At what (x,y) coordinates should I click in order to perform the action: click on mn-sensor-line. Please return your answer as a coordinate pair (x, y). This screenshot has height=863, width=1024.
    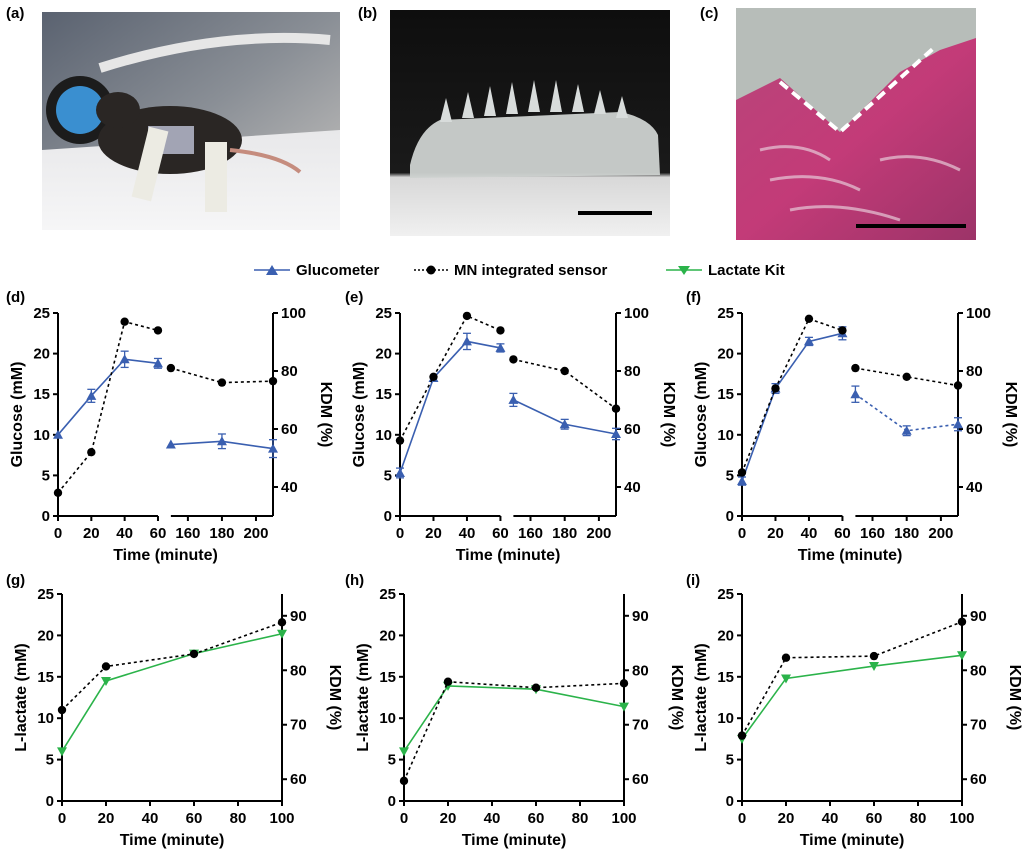
    Looking at the image, I should click on (514, 731).